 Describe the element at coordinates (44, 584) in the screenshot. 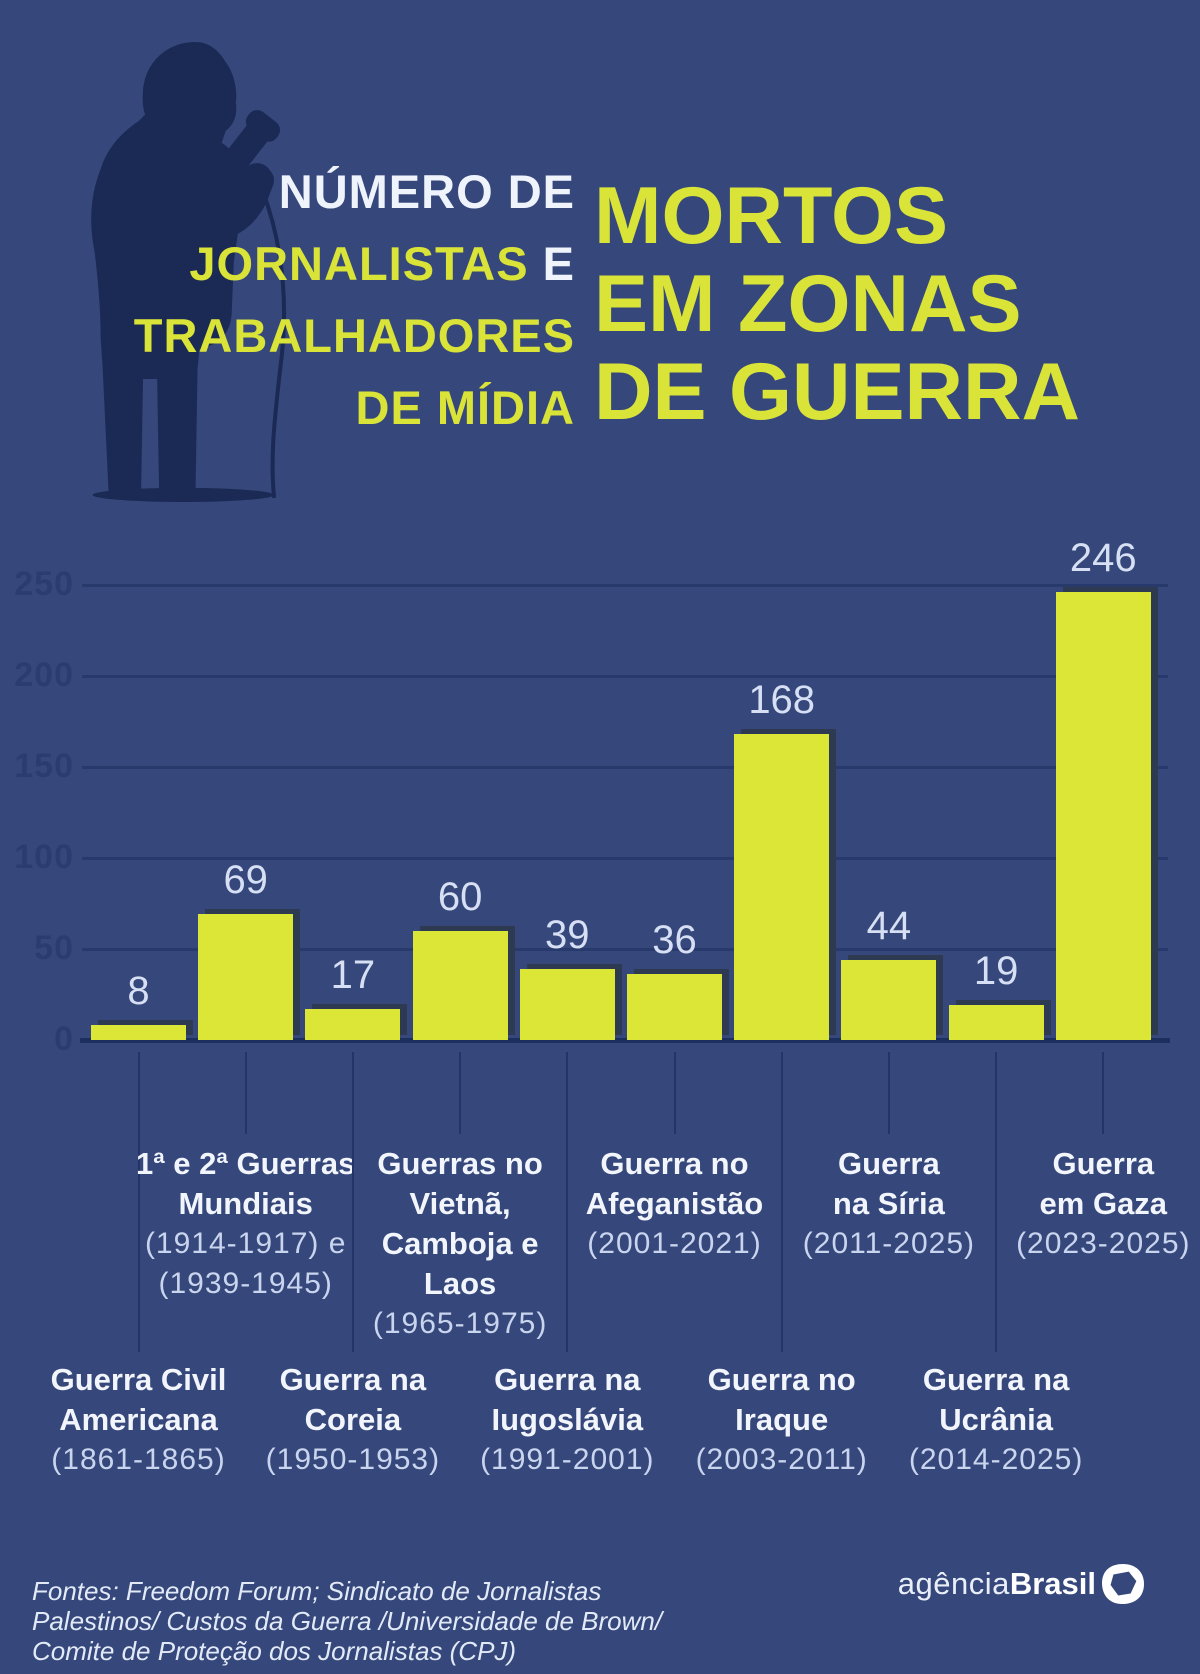

I see `y-tick-label: 250` at that location.